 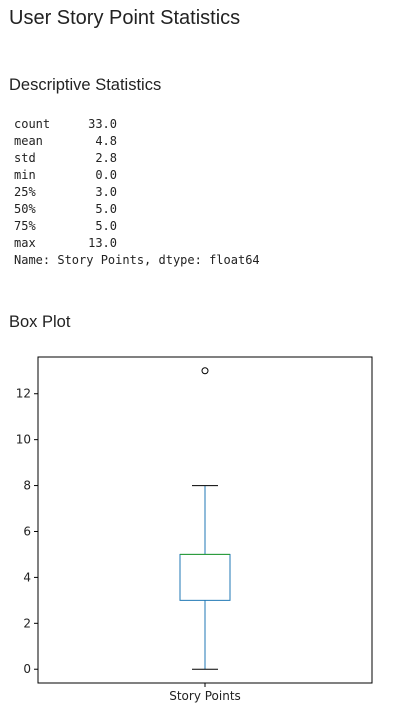 What do you see at coordinates (25, 158) in the screenshot?
I see `stats-key: std` at bounding box center [25, 158].